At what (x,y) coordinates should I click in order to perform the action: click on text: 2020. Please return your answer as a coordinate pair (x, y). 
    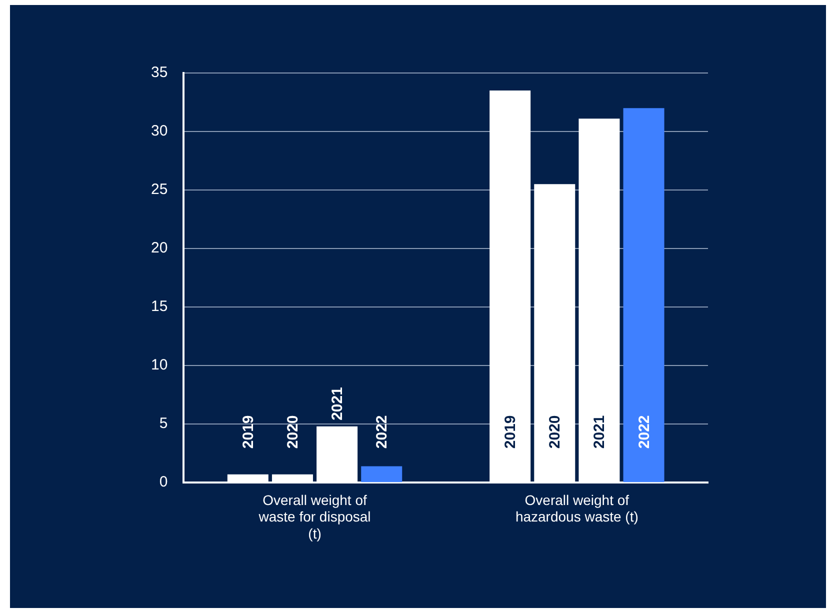
    Looking at the image, I should click on (293, 432).